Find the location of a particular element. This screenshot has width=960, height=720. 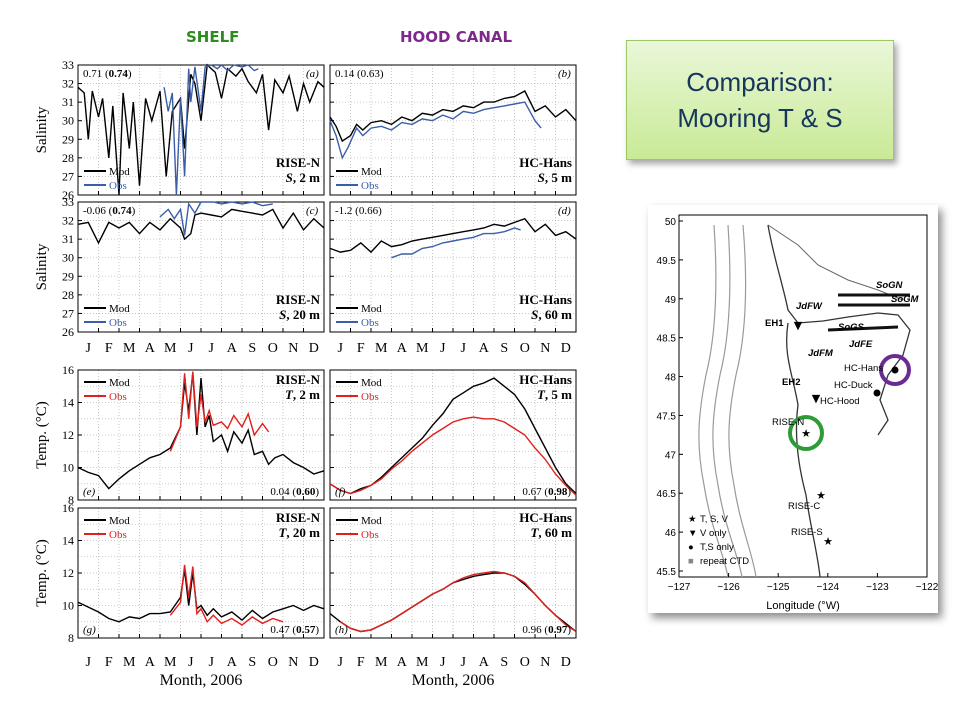

panel-stat: -1.2 (0.66) is located at coordinates (358, 211).